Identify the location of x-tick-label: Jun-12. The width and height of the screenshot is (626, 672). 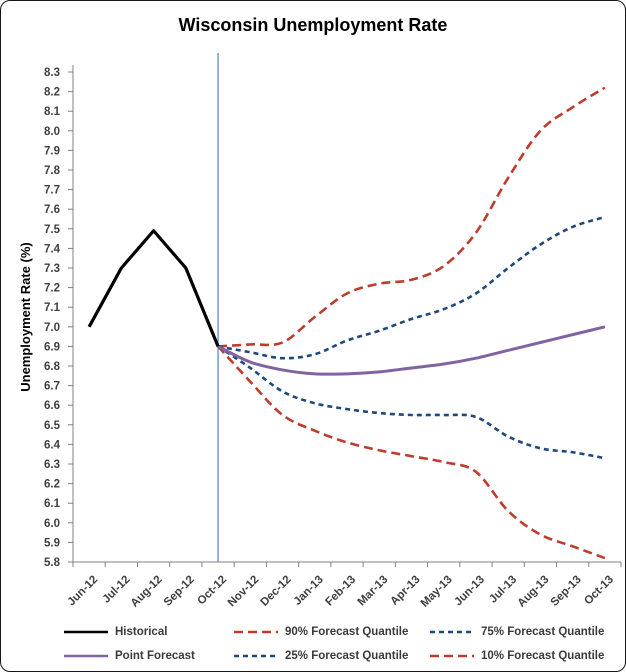
(83, 591).